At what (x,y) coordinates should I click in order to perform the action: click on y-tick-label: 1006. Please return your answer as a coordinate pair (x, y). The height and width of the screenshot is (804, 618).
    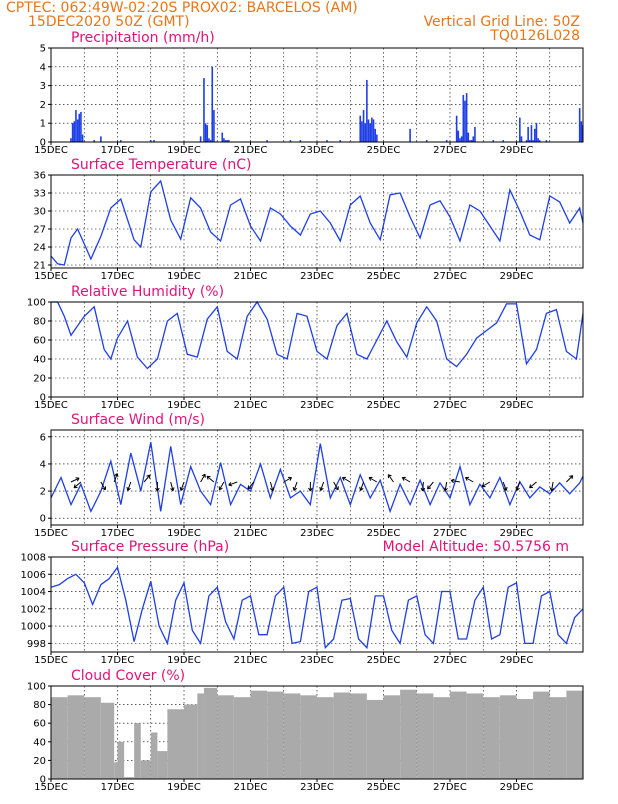
    Looking at the image, I should click on (33, 575).